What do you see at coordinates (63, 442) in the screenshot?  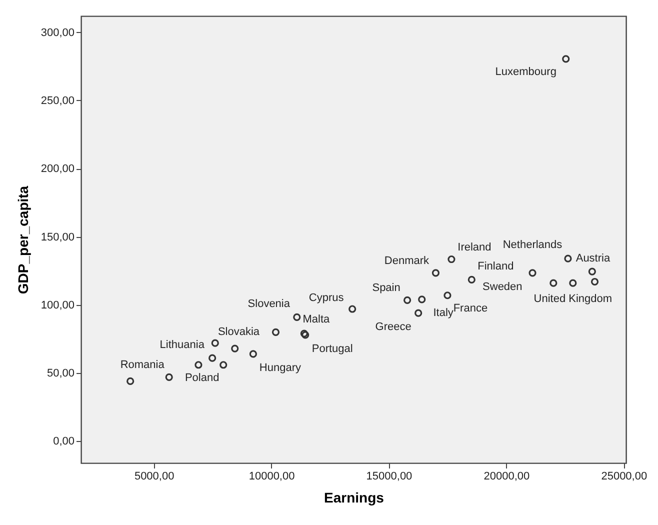 I see `y-tick-label: 0,00` at bounding box center [63, 442].